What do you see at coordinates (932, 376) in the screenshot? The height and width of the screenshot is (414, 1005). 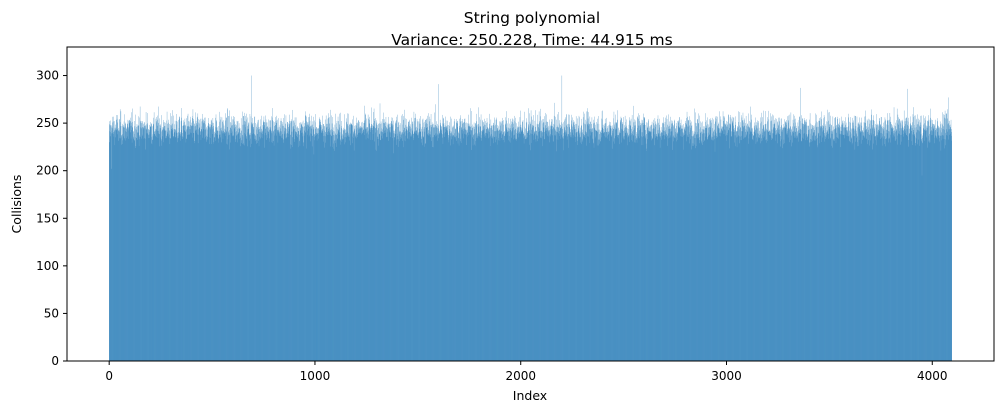 I see `x-tick-label: 4000` at bounding box center [932, 376].